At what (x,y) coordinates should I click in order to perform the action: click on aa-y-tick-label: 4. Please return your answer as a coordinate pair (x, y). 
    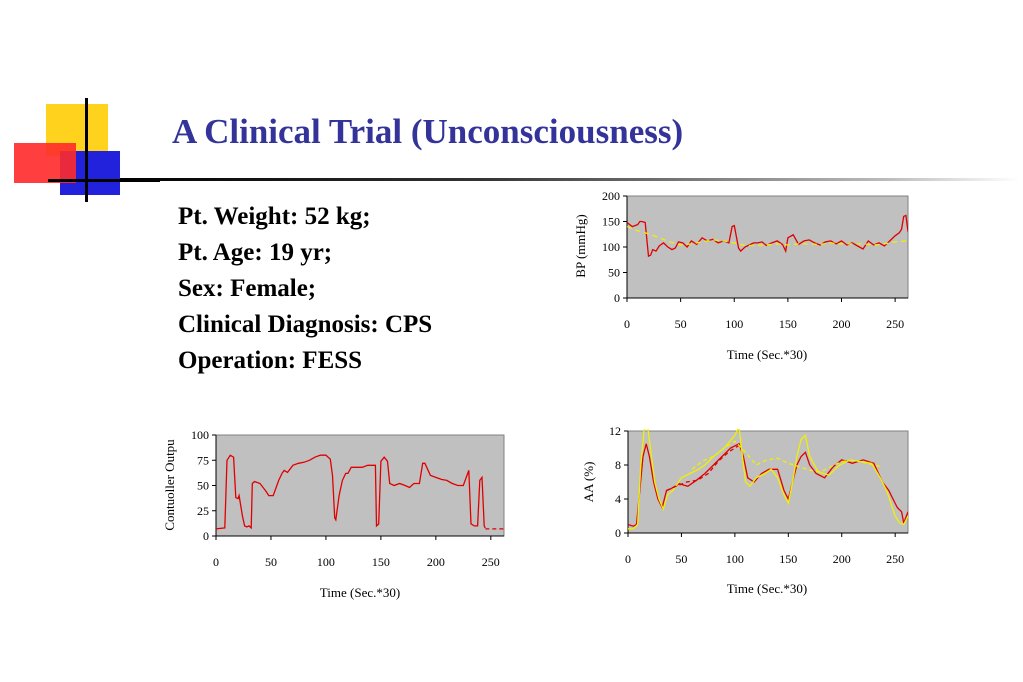
    Looking at the image, I should click on (618, 499).